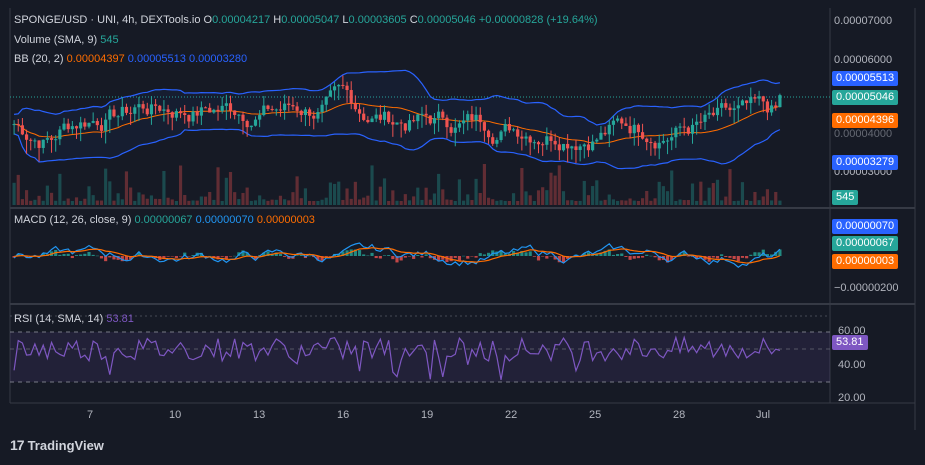 This screenshot has width=925, height=465. Describe the element at coordinates (343, 415) in the screenshot. I see `date-tick: 16` at that location.